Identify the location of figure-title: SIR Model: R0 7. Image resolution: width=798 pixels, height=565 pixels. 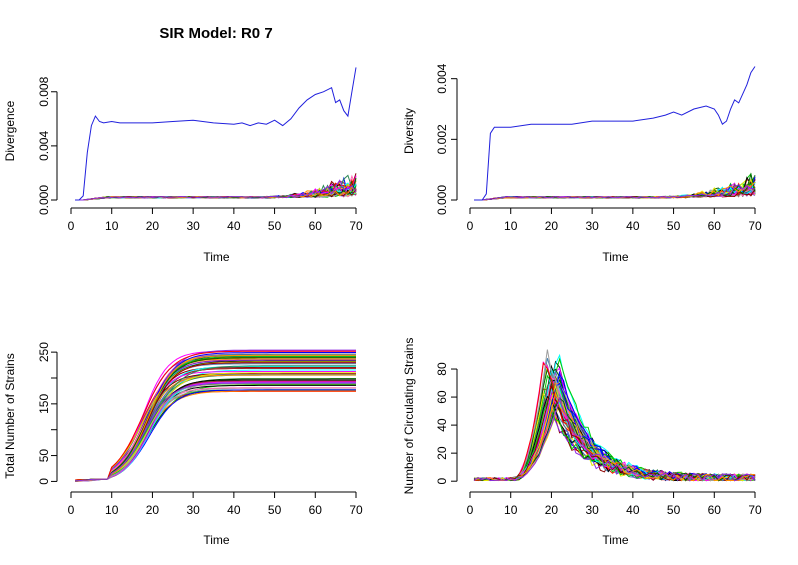
(215, 33).